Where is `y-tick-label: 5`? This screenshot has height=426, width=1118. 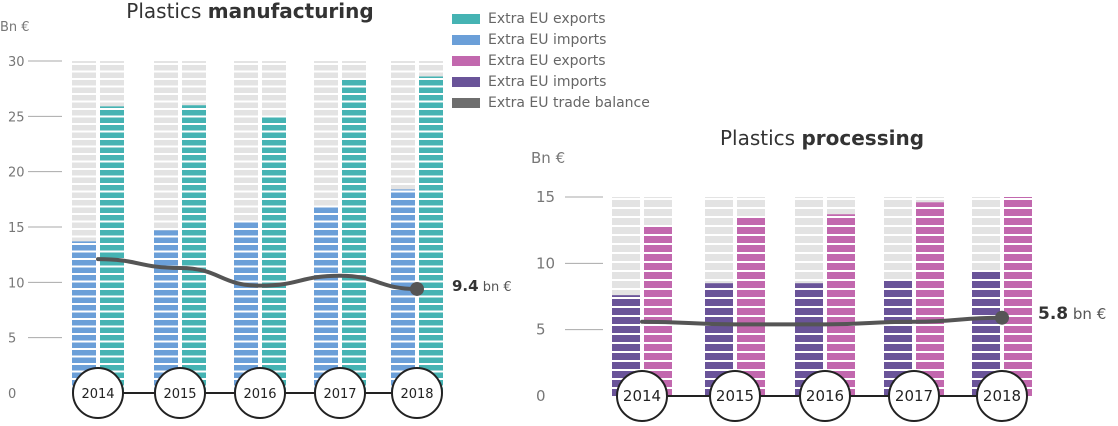 y-tick-label: 5 is located at coordinates (12, 339).